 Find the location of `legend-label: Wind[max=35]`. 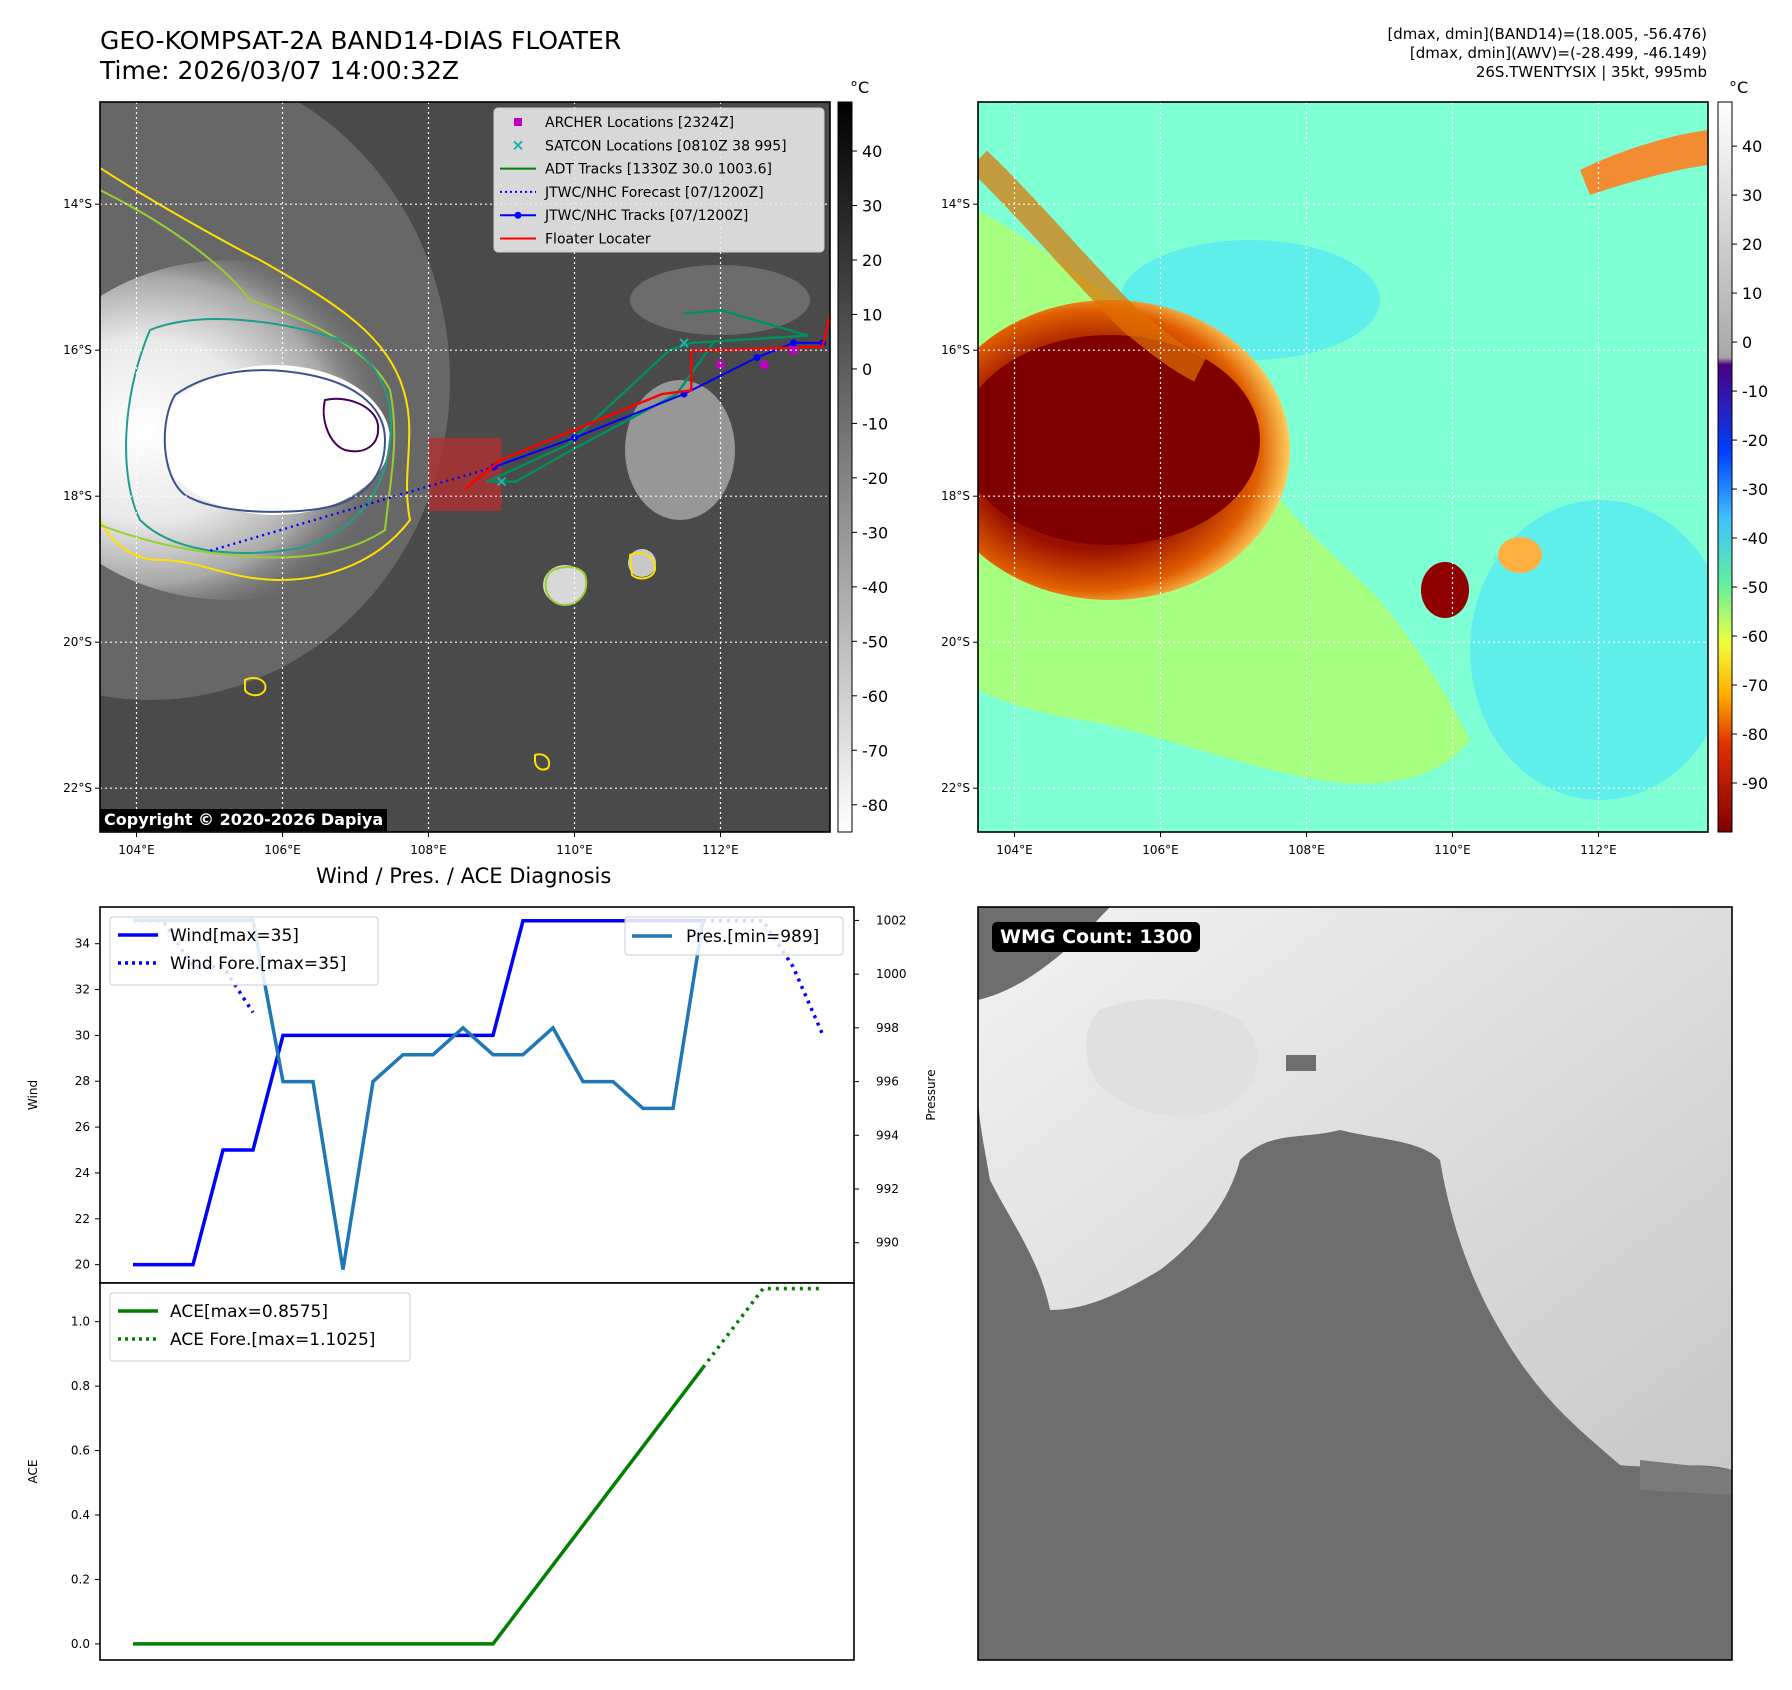

legend-label: Wind[max=35] is located at coordinates (234, 936).